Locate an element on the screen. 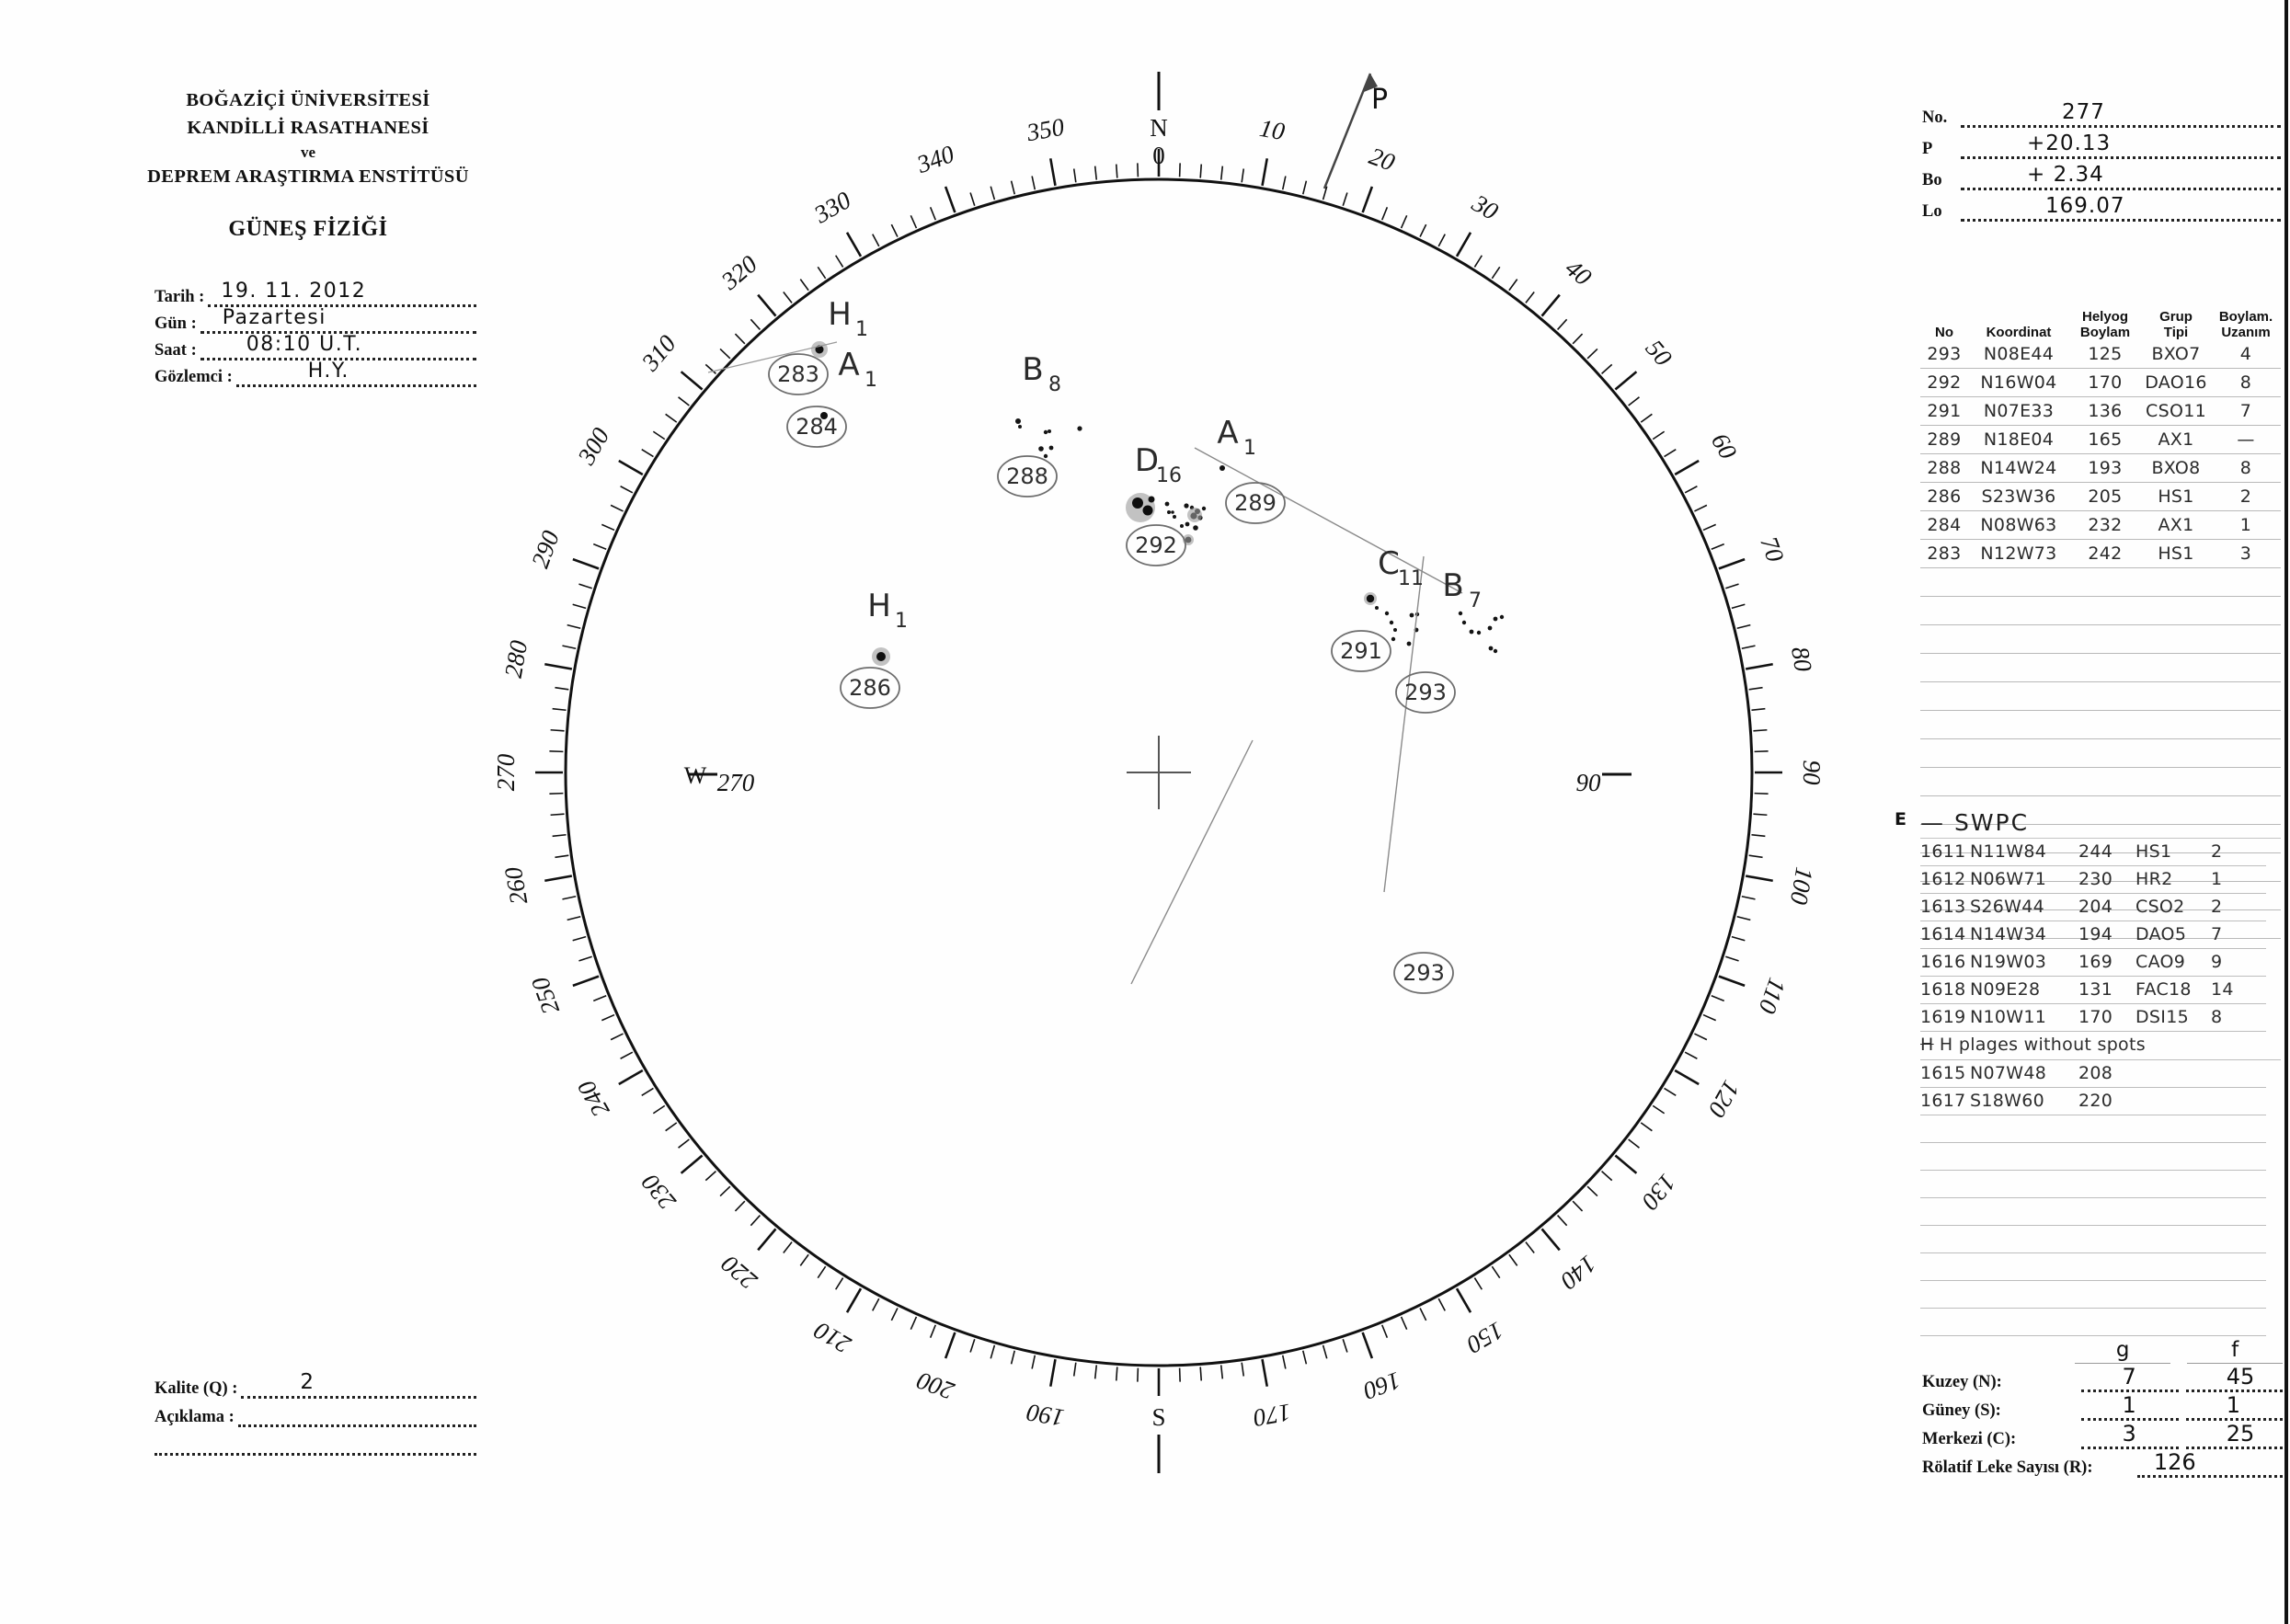 This screenshot has height=1624, width=2290. summary-row-center: Merkezi (C): 3 25 is located at coordinates (2102, 1435).